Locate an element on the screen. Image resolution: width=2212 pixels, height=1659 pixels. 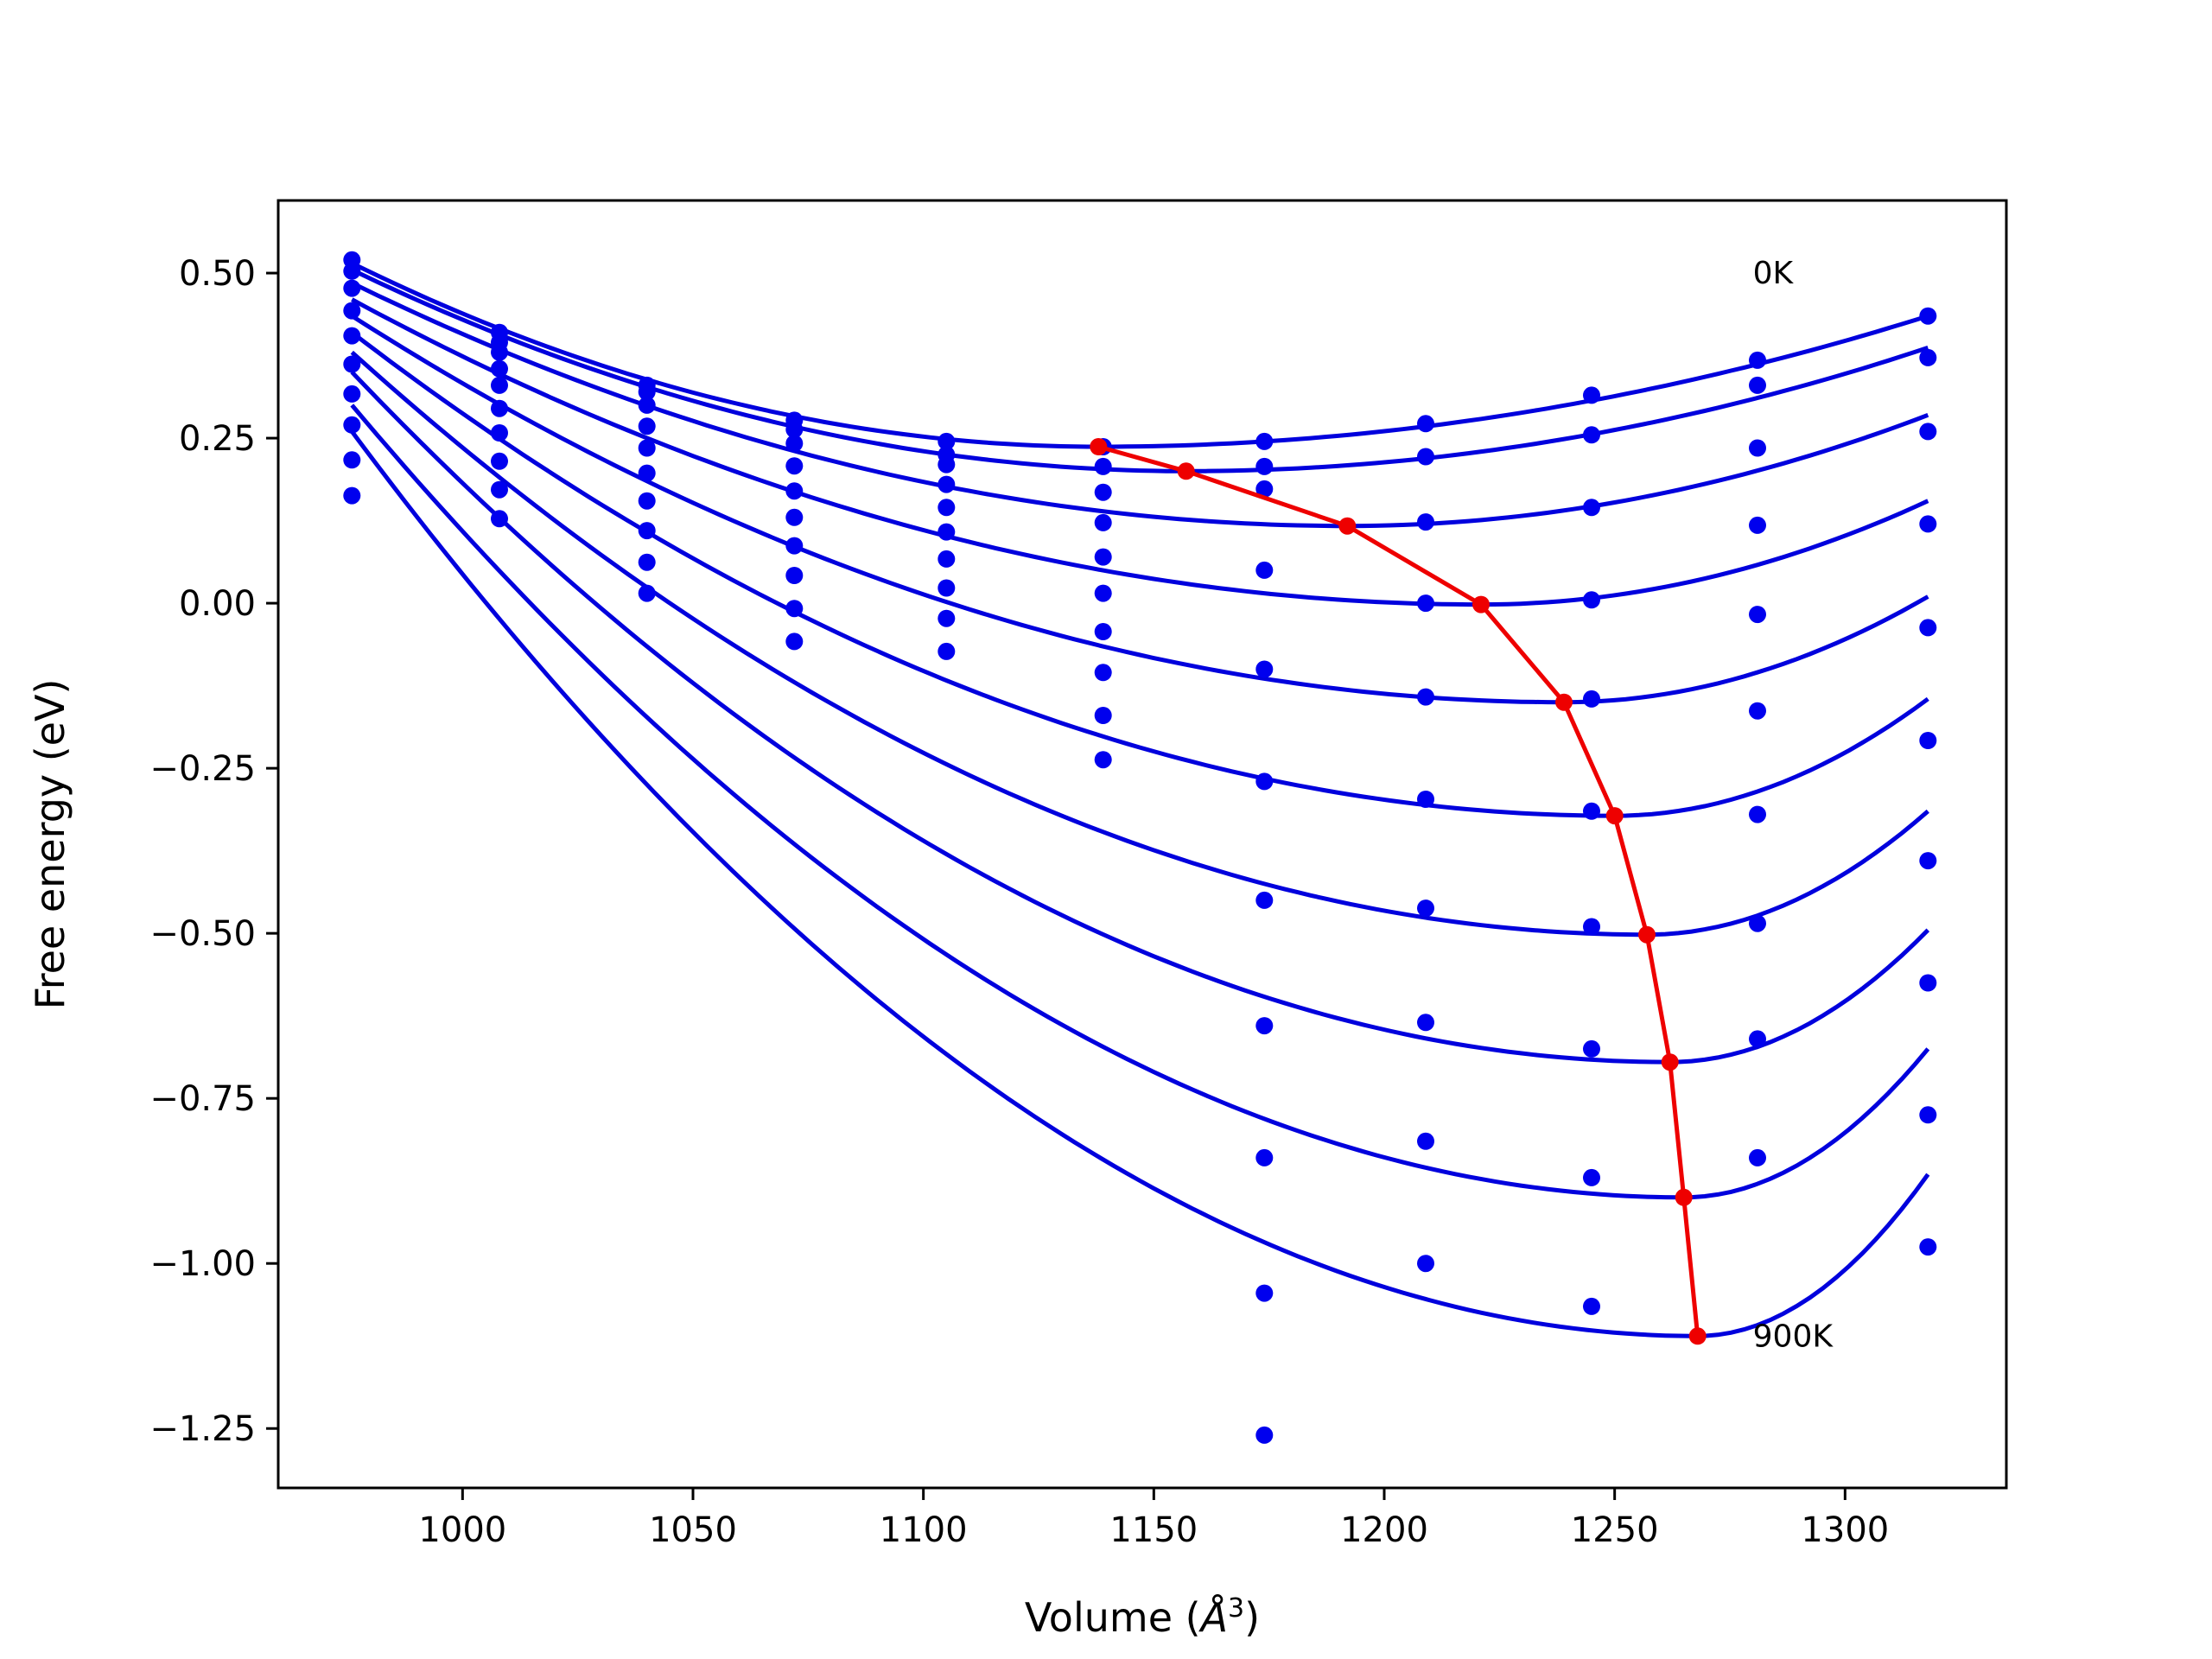
x-tick-label: 1050 is located at coordinates (693, 1530).